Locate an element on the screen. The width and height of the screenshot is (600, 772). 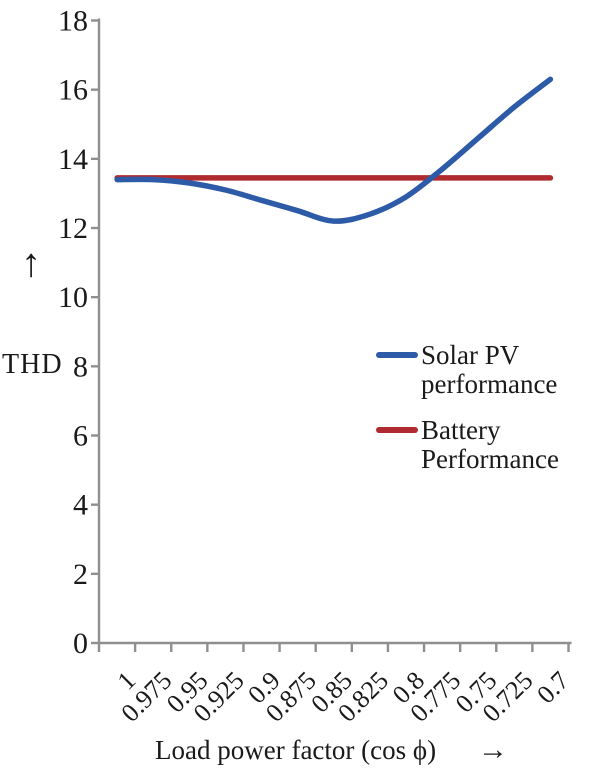
y-tick-label: 12 is located at coordinates (73, 228).